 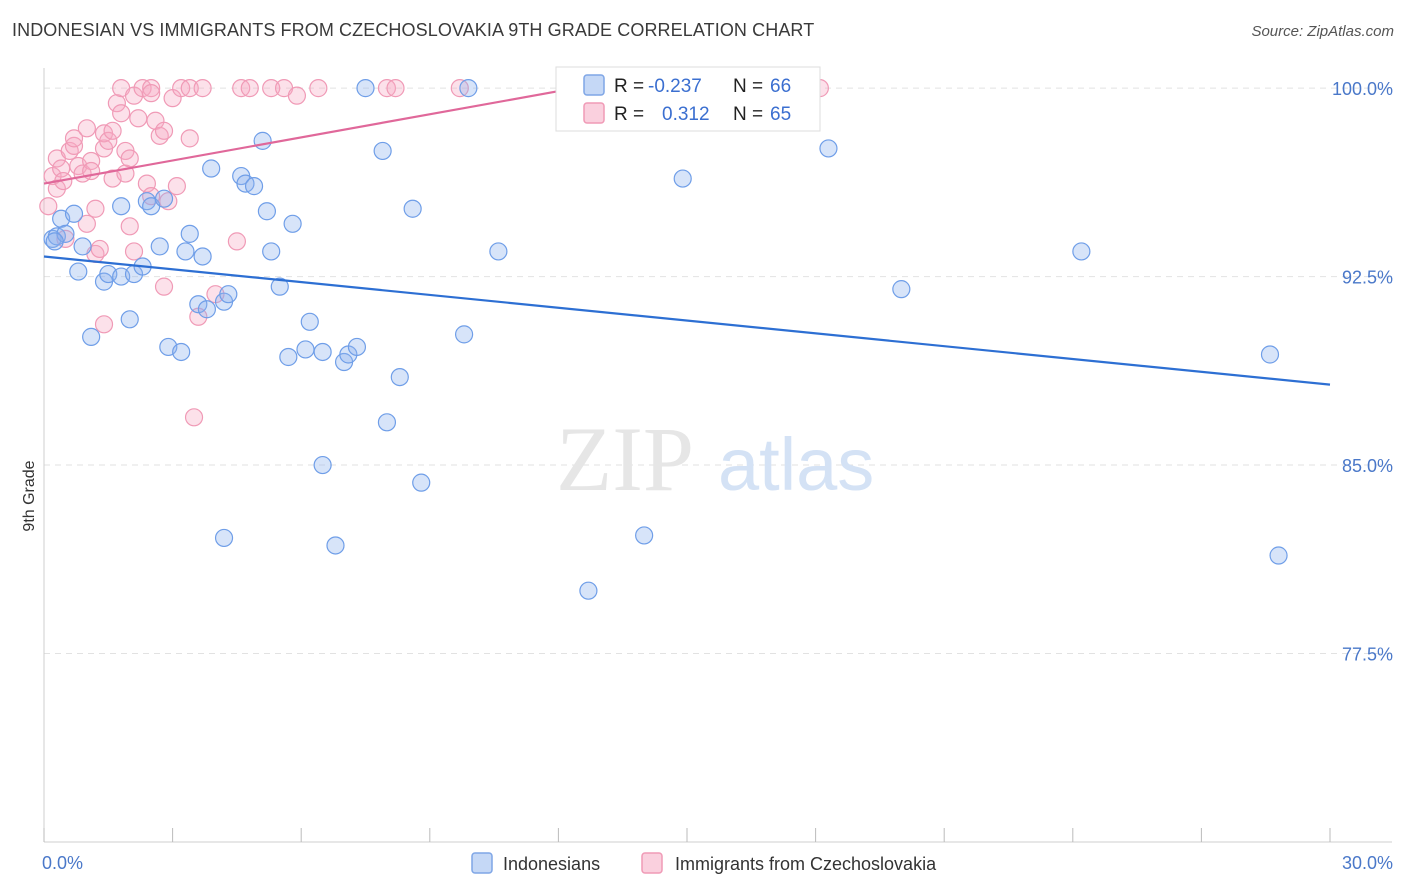 I want to click on legend-r-label-1: R =, so click(x=629, y=86).